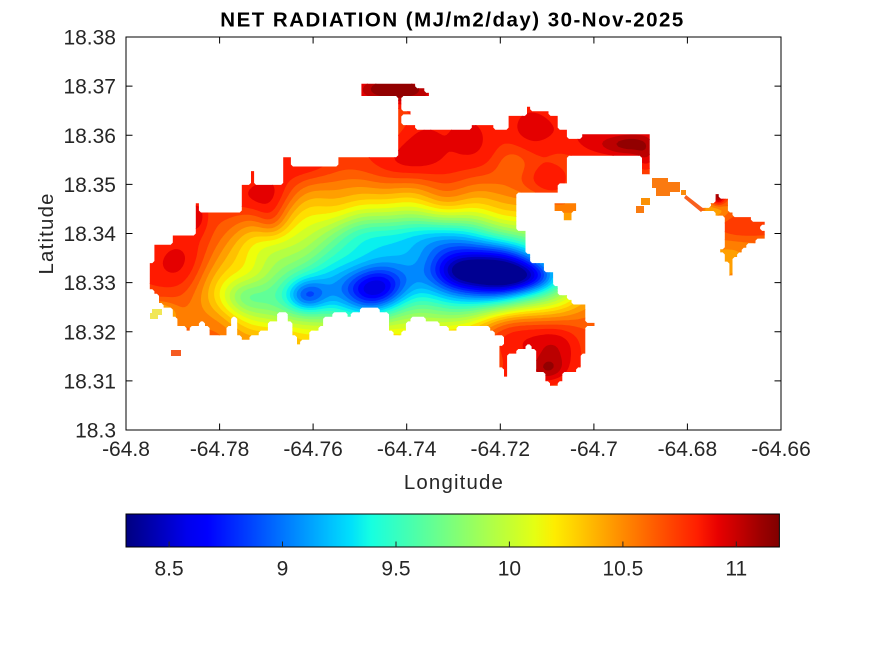 This screenshot has width=875, height=661. I want to click on svg-text: 18.33, so click(89, 283).